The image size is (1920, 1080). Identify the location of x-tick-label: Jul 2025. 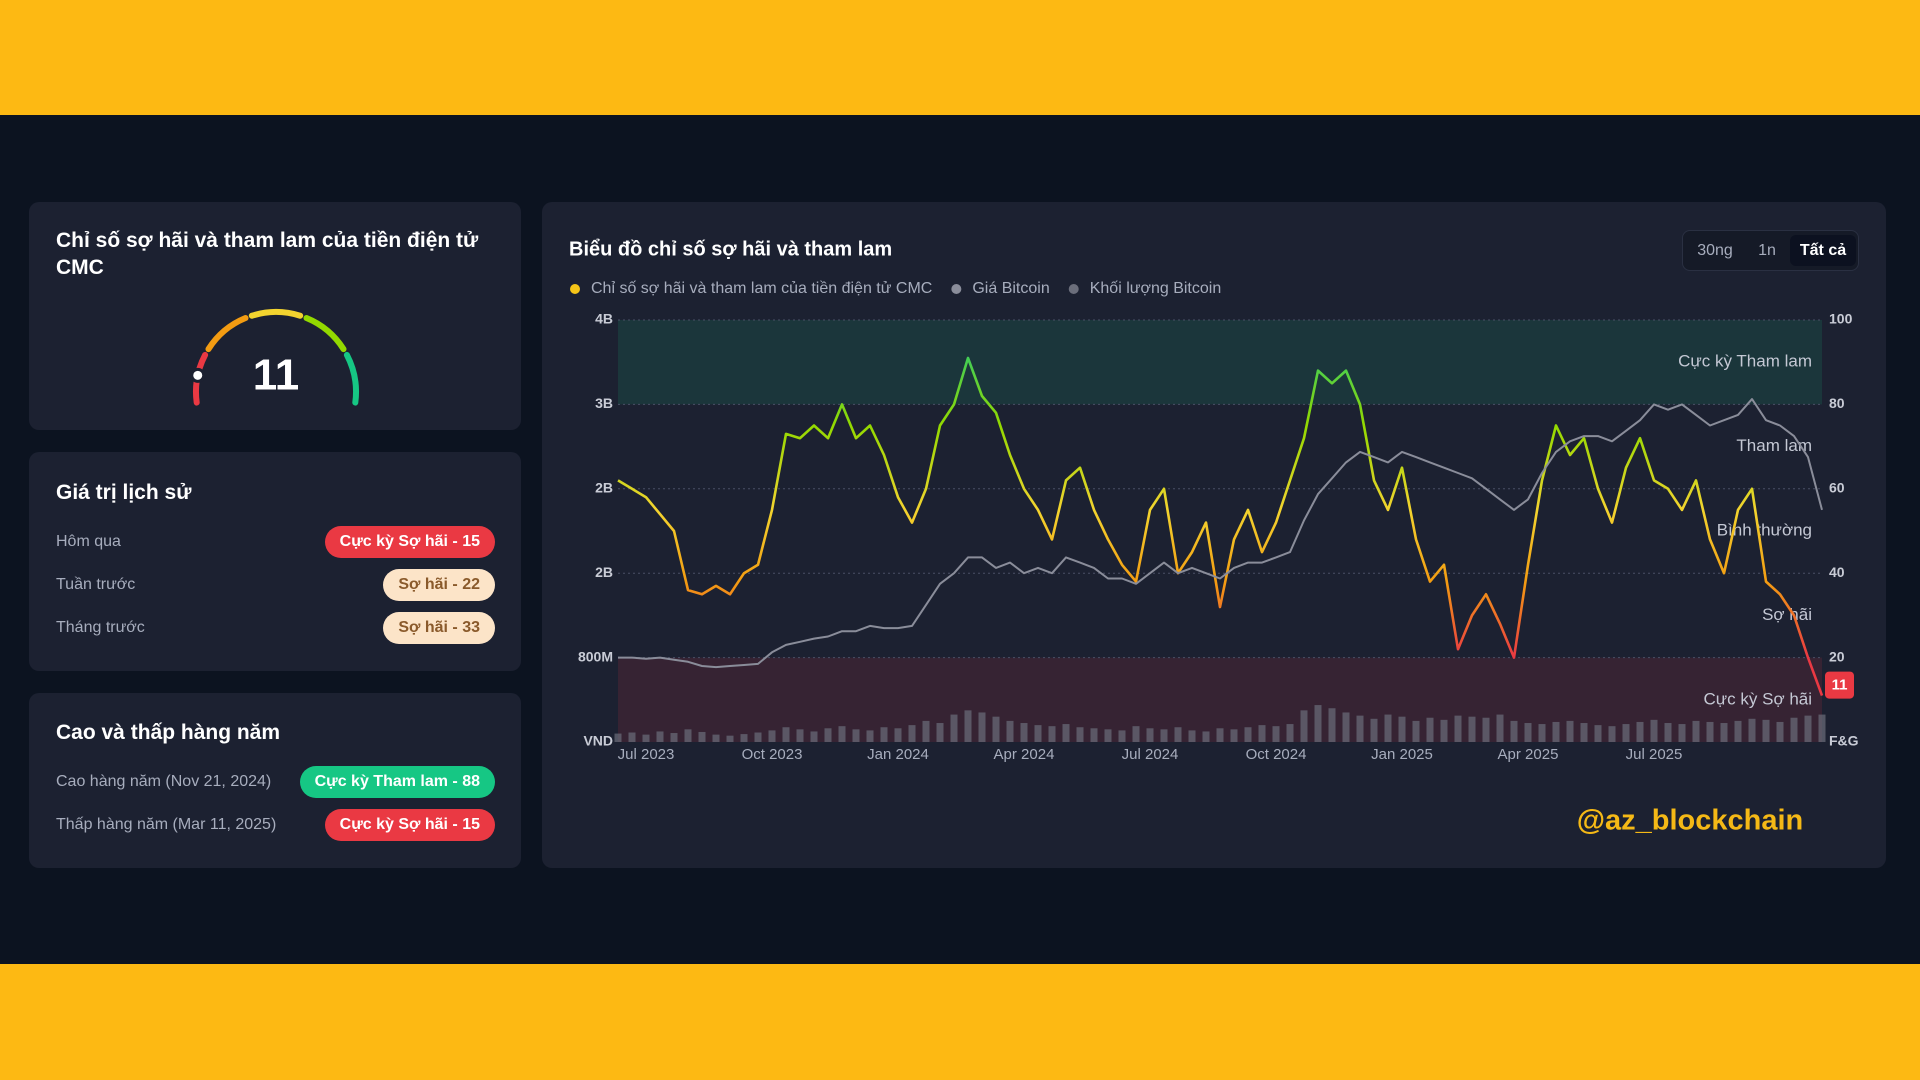
(1654, 754).